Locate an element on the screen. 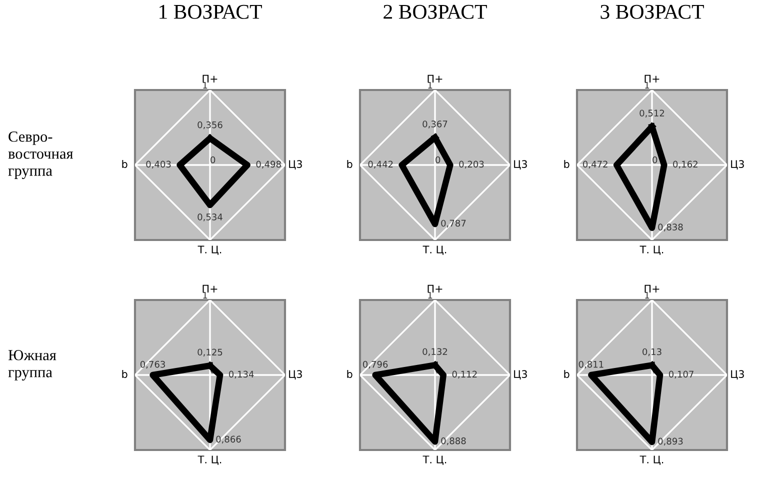 Image resolution: width=770 pixels, height=482 pixels. data-label: 0,472 is located at coordinates (595, 164).